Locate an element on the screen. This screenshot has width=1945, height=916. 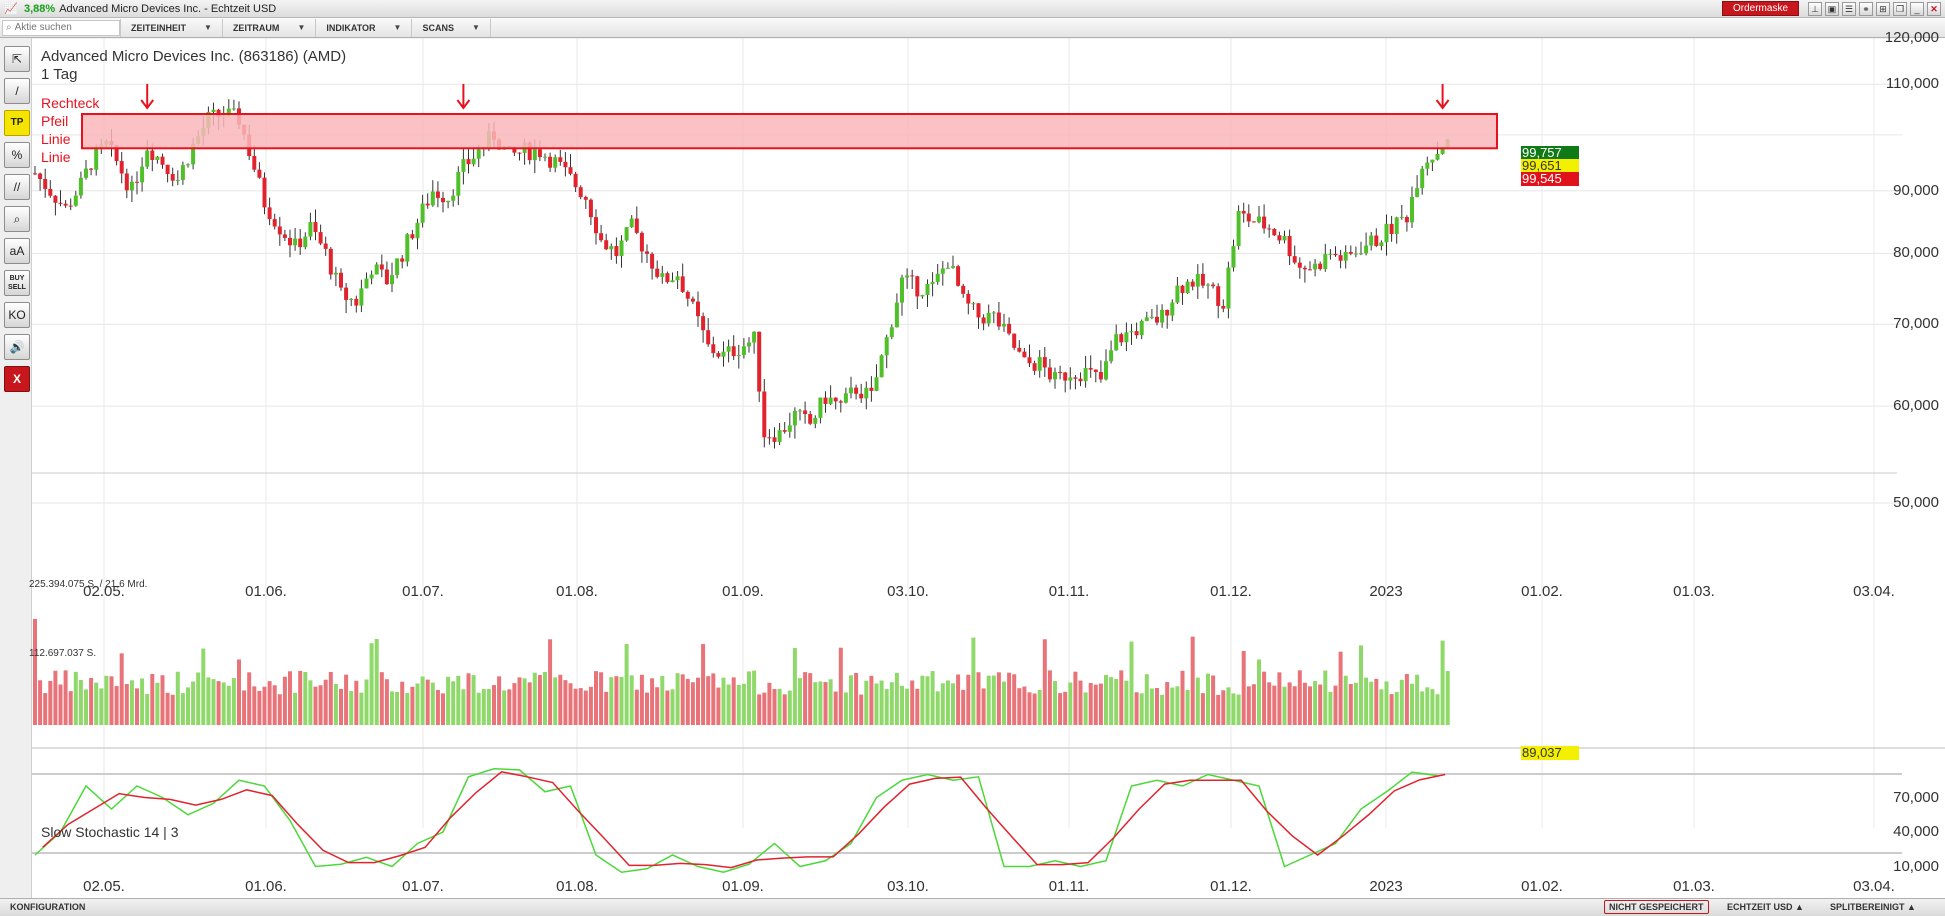
text-tool-icon: aA is located at coordinates (17, 251).